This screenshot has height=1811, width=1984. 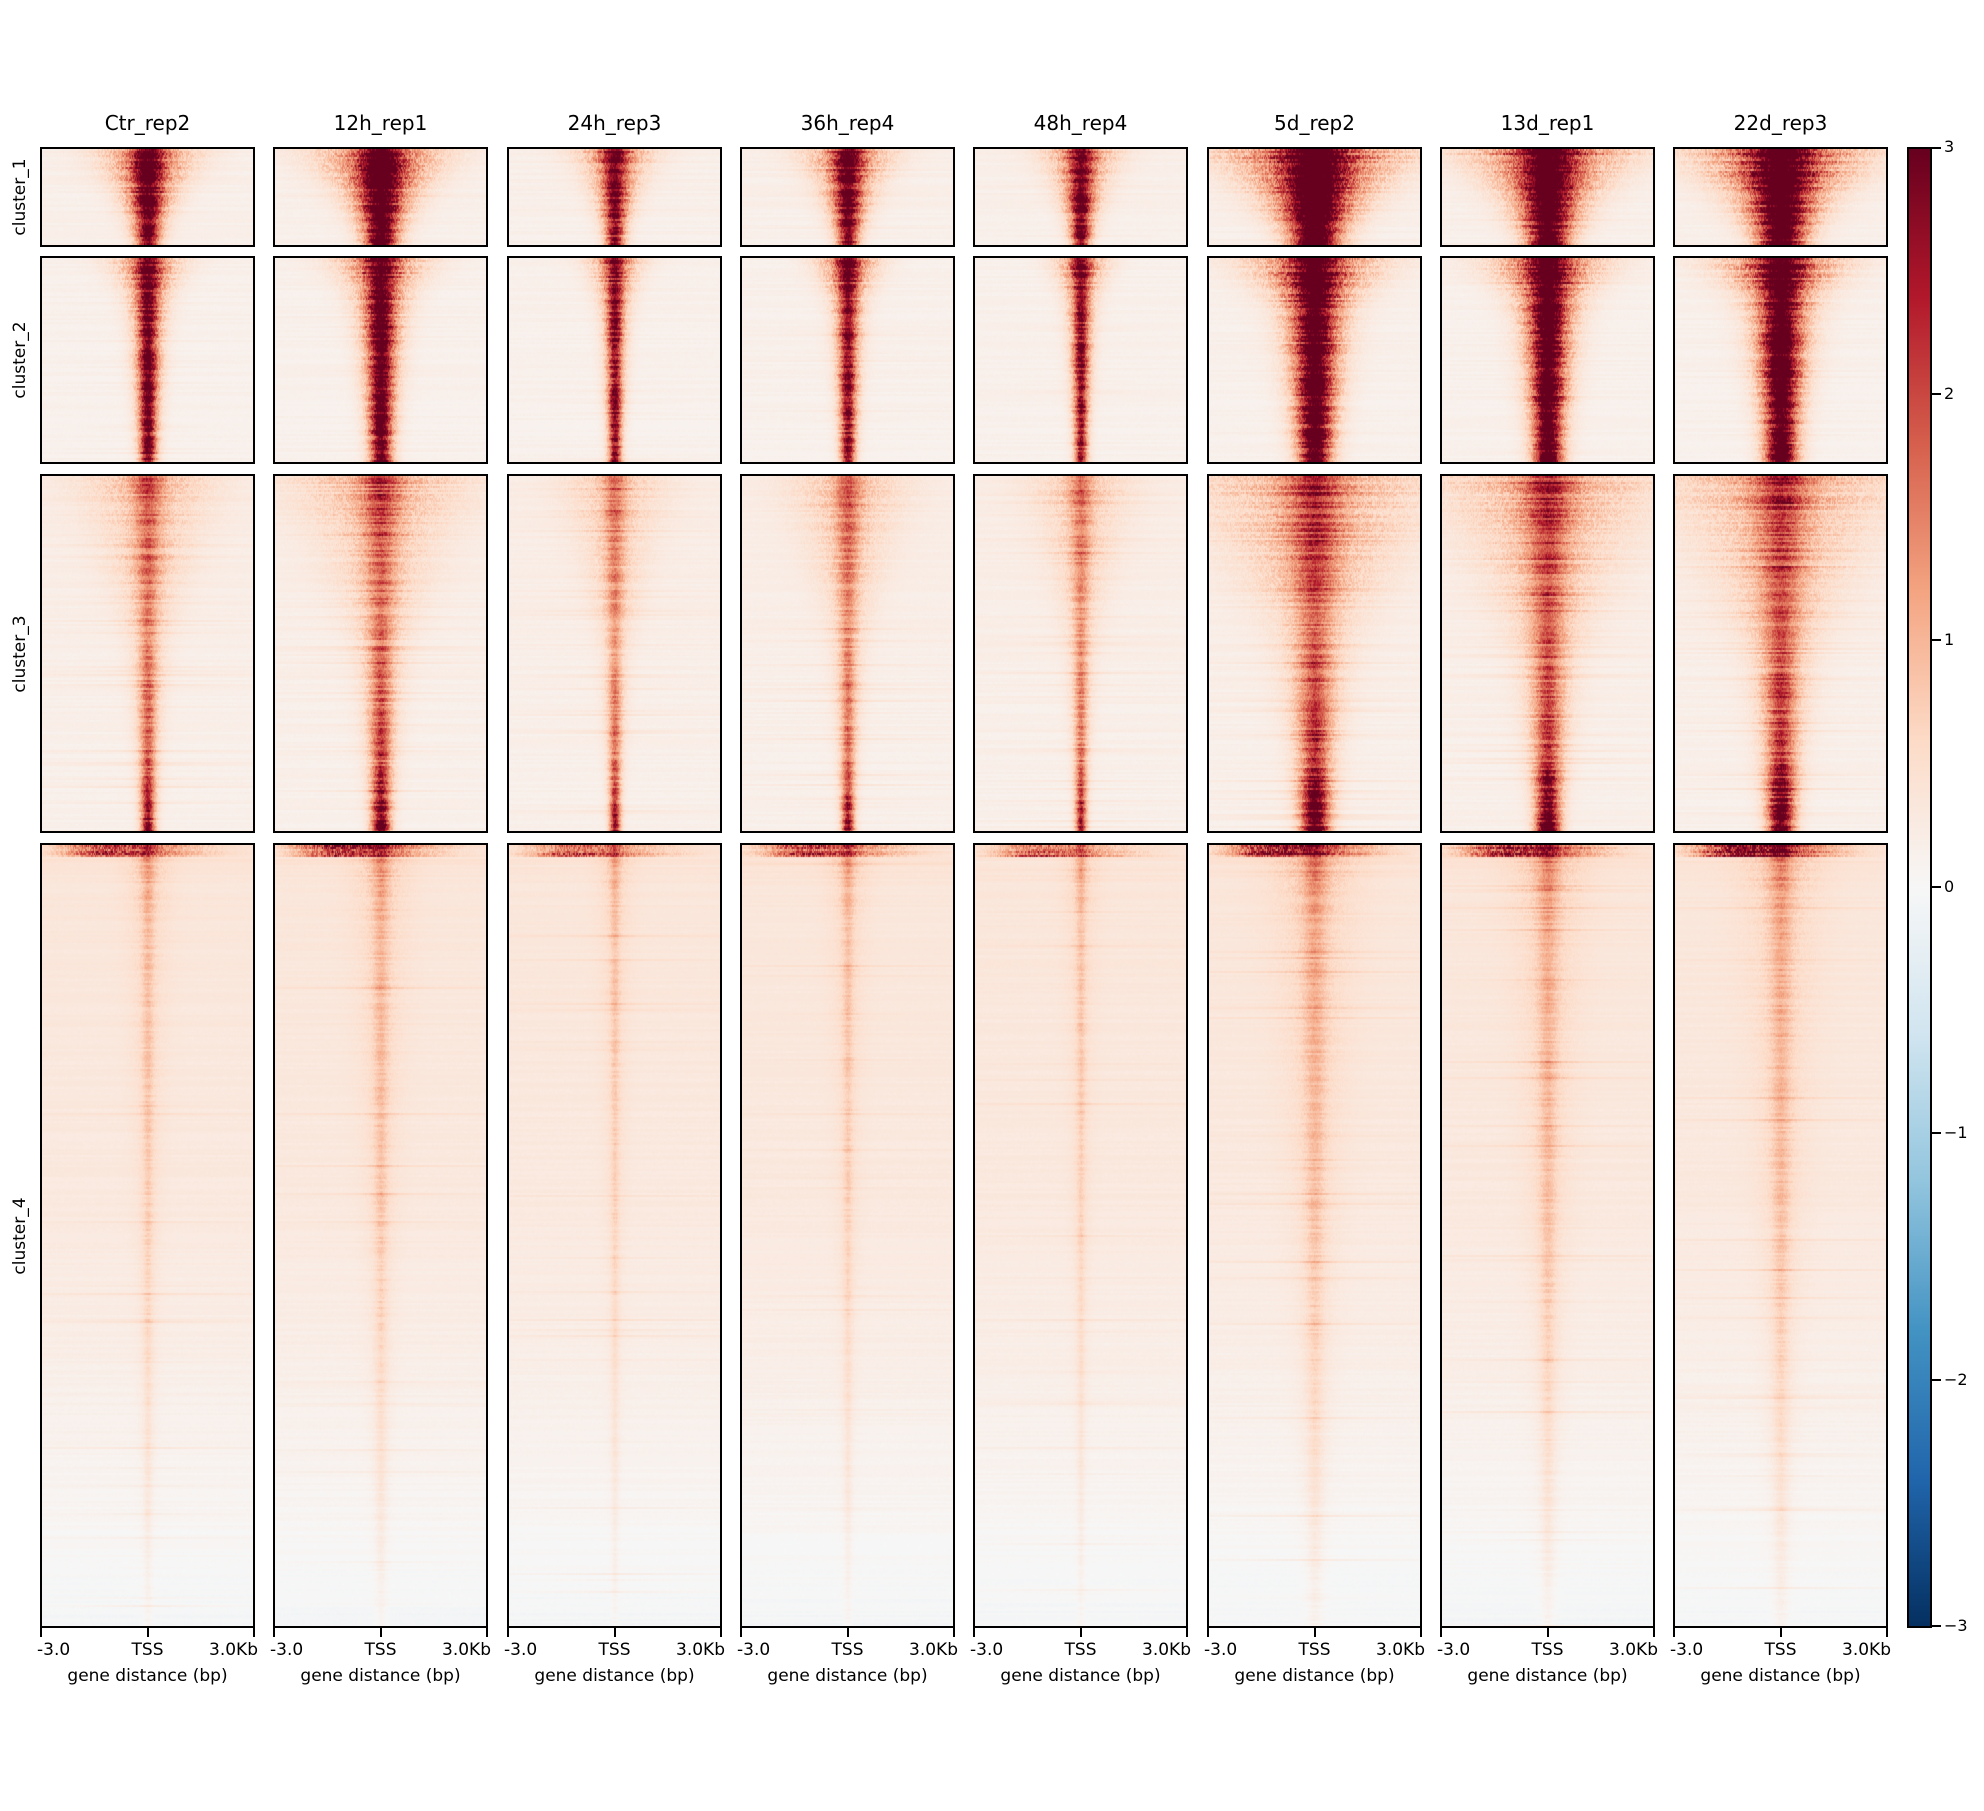 What do you see at coordinates (1956, 1132) in the screenshot?
I see `colorbar-tick-label: −1` at bounding box center [1956, 1132].